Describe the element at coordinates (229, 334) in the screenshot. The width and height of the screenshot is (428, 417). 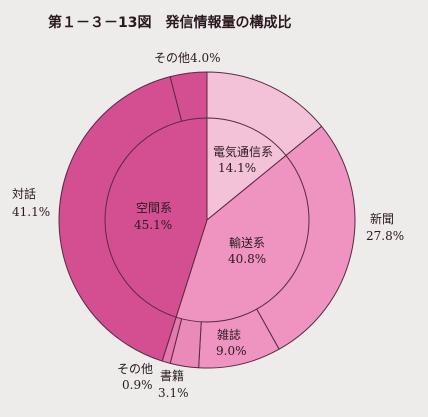
I see `label-zasshi-name: 雑誌` at that location.